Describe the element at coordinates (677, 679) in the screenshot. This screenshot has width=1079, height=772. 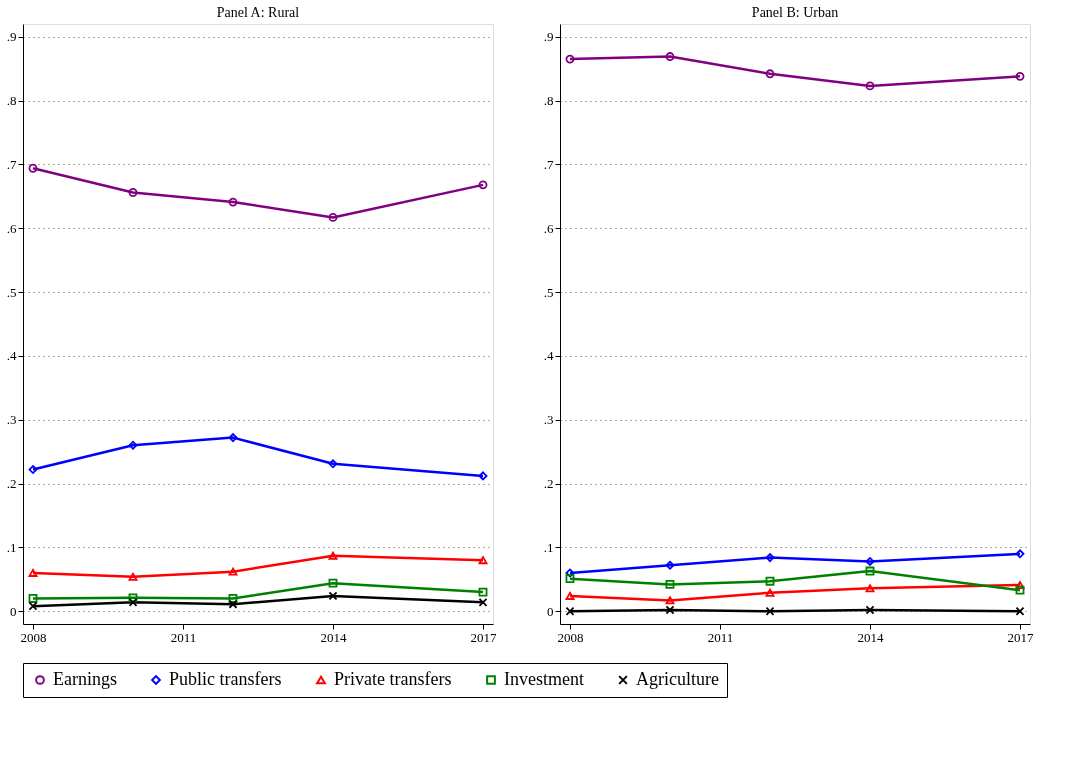
I see `legend-label: Agriculture` at that location.